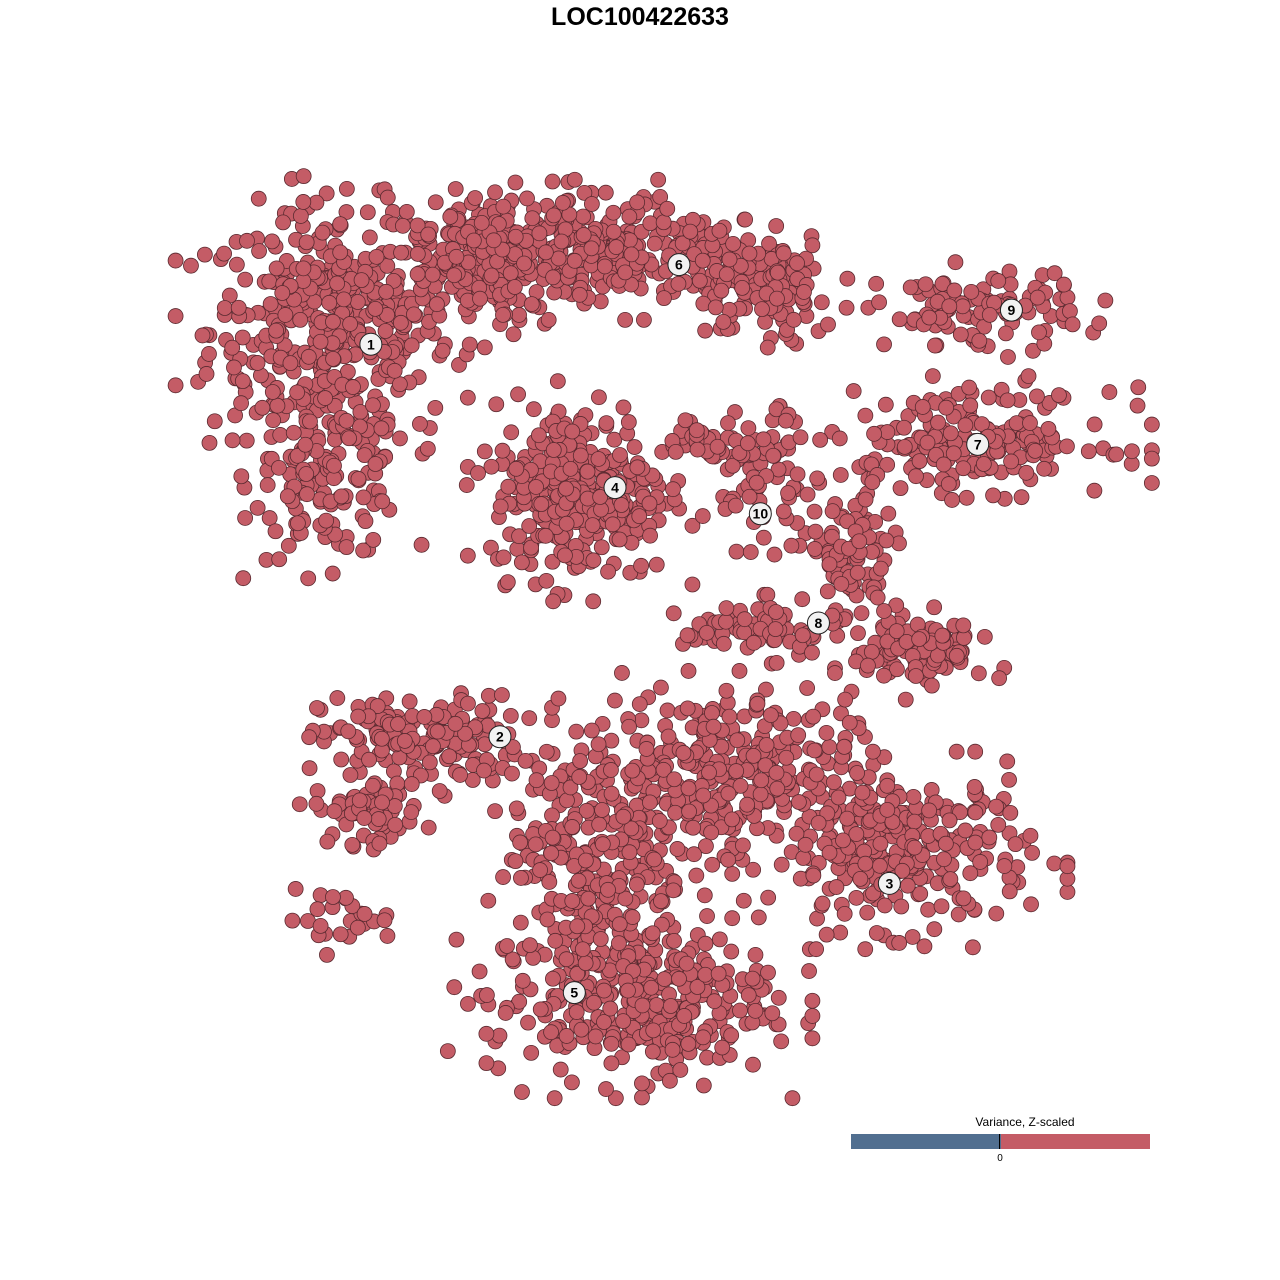 The width and height of the screenshot is (1280, 1280). Describe the element at coordinates (978, 444) in the screenshot. I see `cluster-label-7: 7` at that location.